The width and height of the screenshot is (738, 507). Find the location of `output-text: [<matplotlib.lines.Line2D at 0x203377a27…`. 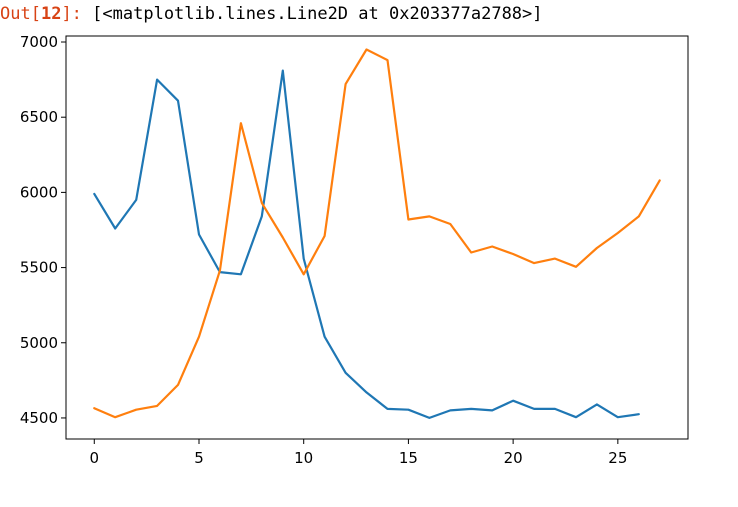

output-text: [<matplotlib.lines.Line2D at 0x203377a27… is located at coordinates (317, 14).